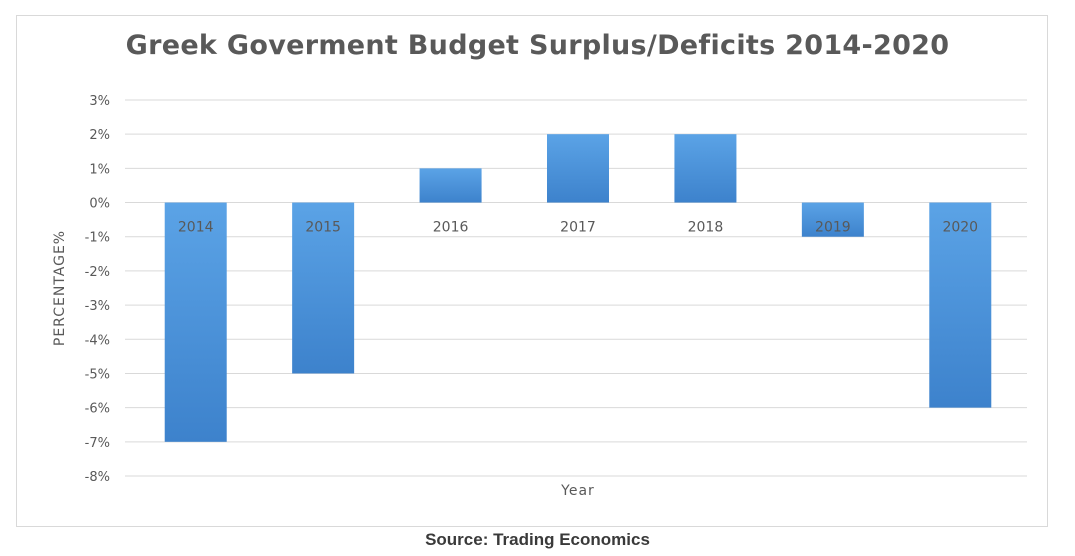 The image size is (1075, 556). I want to click on bar-2014, so click(195, 322).